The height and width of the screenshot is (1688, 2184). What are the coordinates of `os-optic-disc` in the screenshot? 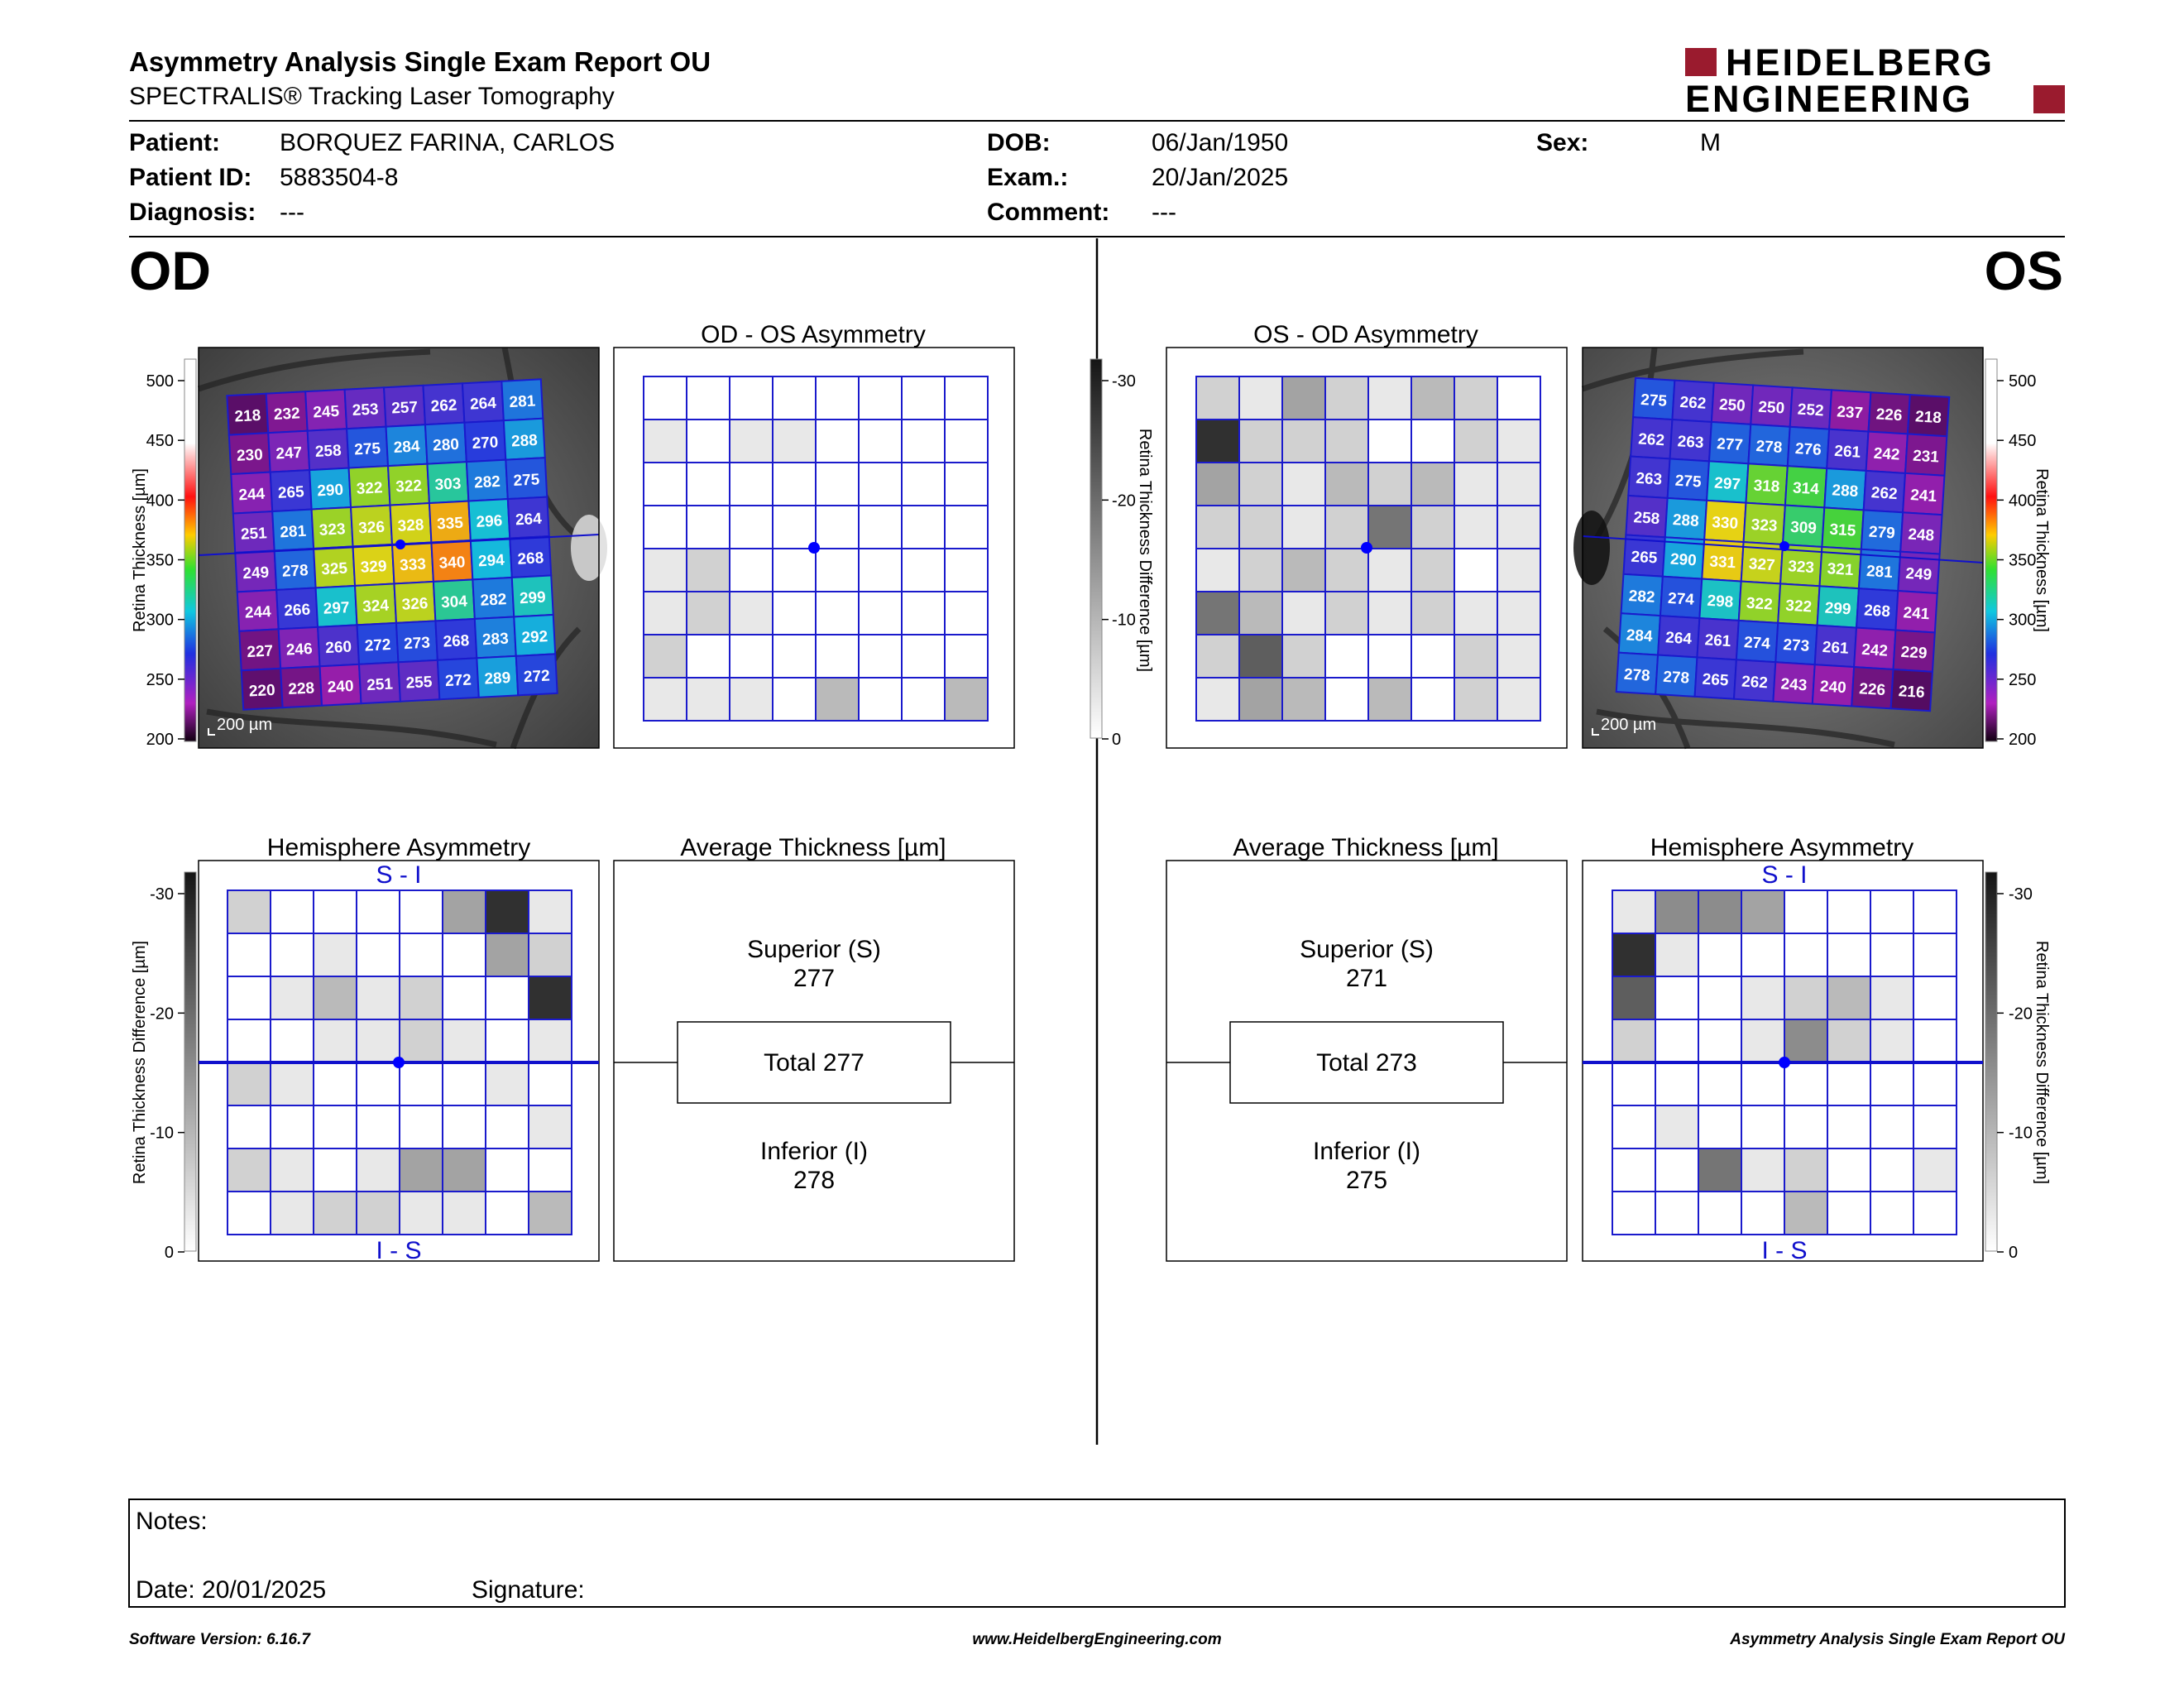 It's located at (1591, 548).